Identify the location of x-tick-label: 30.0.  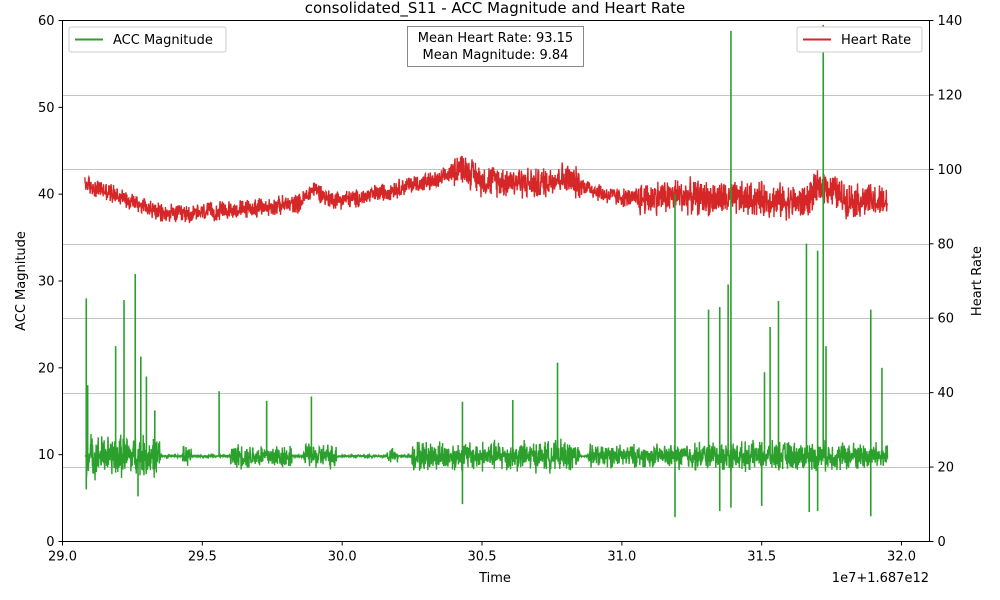
(342, 557).